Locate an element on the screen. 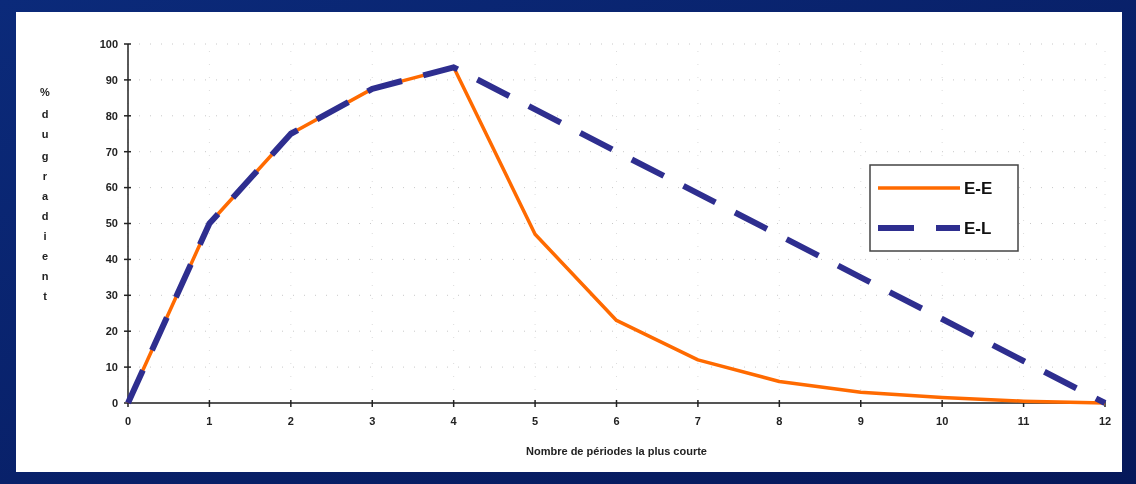 This screenshot has width=1136, height=484. y-tick-label: 40 is located at coordinates (111, 259).